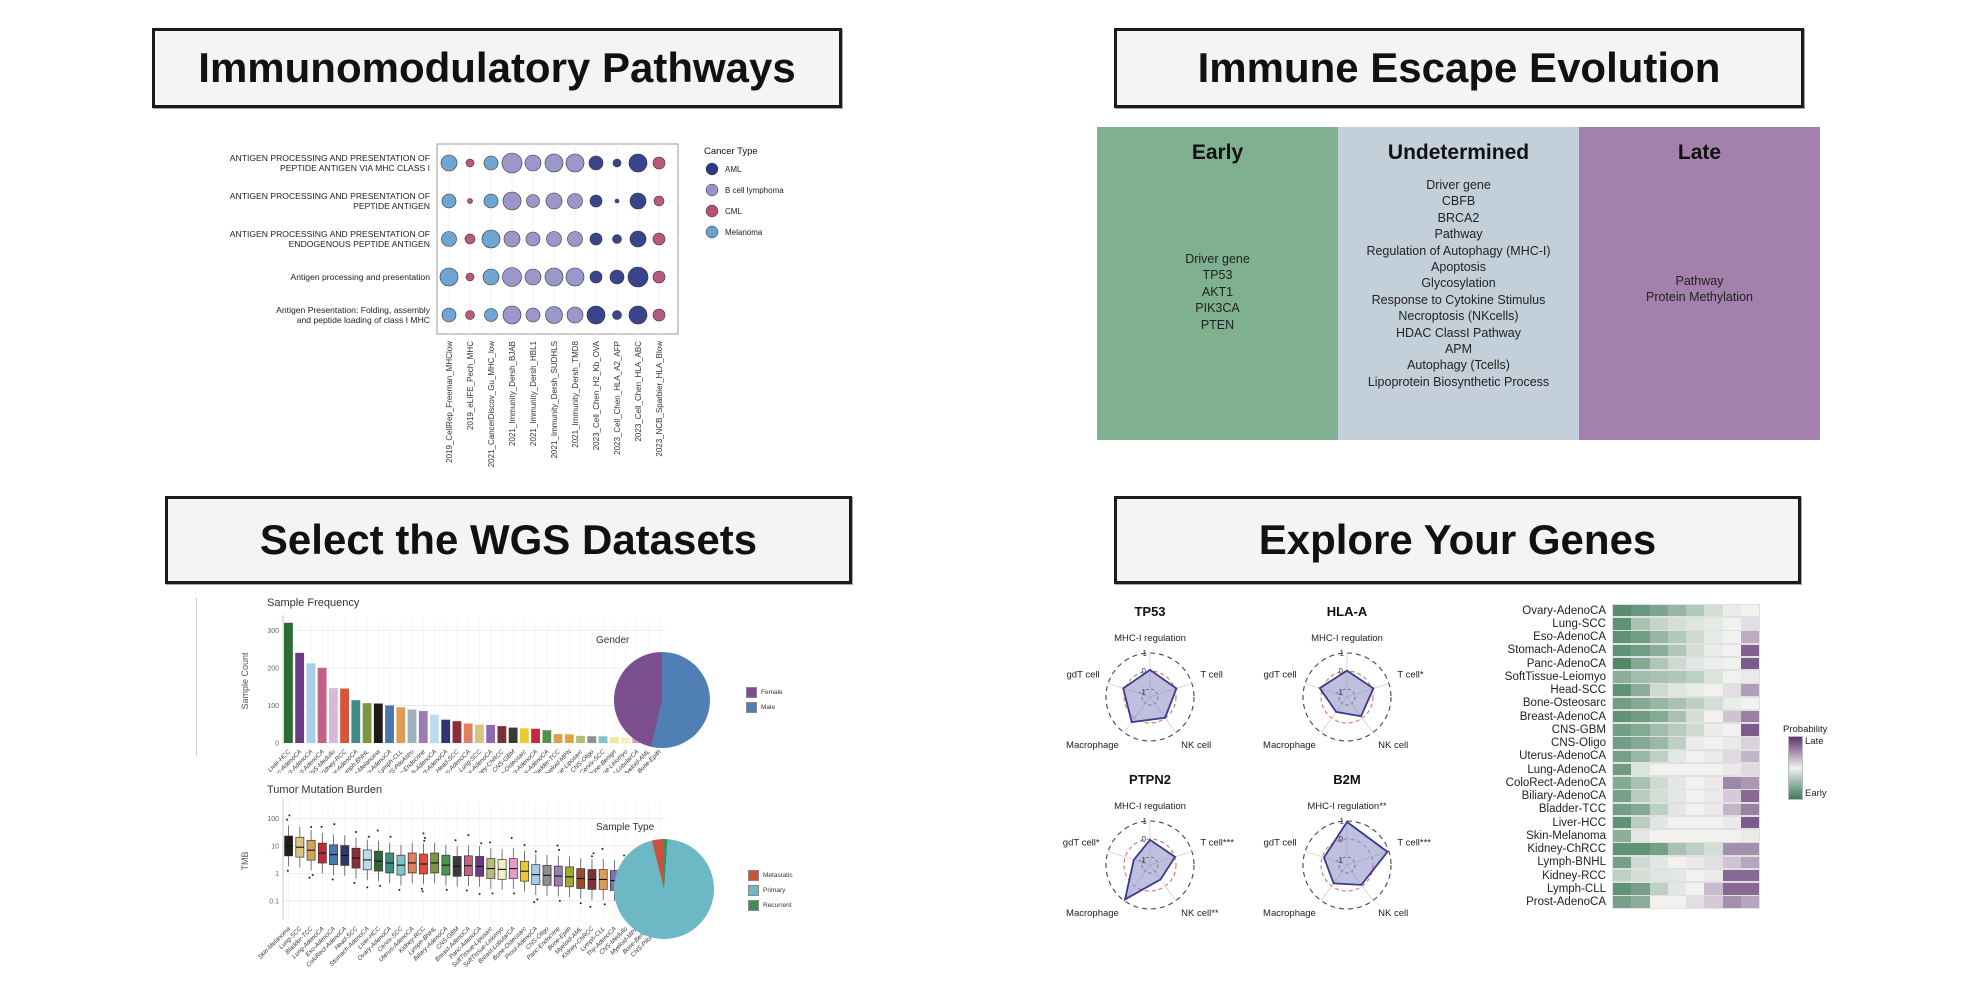  Describe the element at coordinates (1217, 152) in the screenshot. I see `evolution-column-header: Early` at that location.